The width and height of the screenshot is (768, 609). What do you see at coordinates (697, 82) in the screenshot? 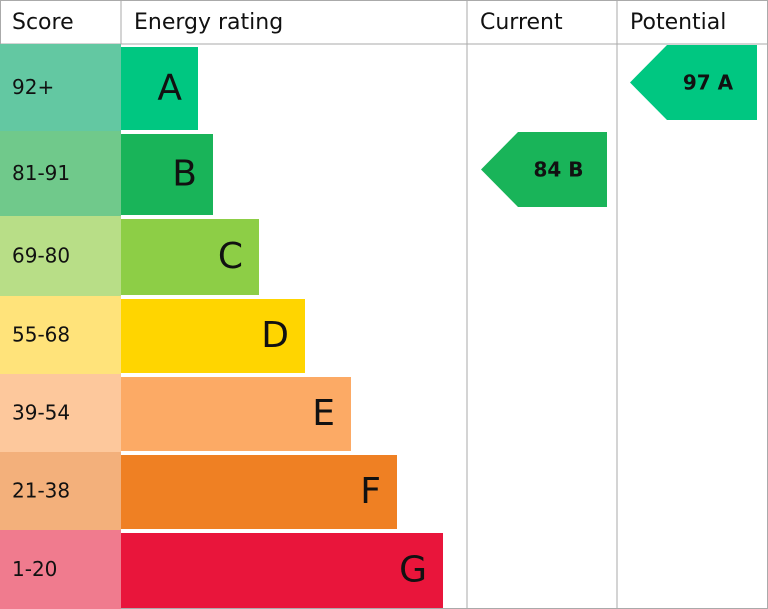
I see `potential-score: 97` at bounding box center [697, 82].